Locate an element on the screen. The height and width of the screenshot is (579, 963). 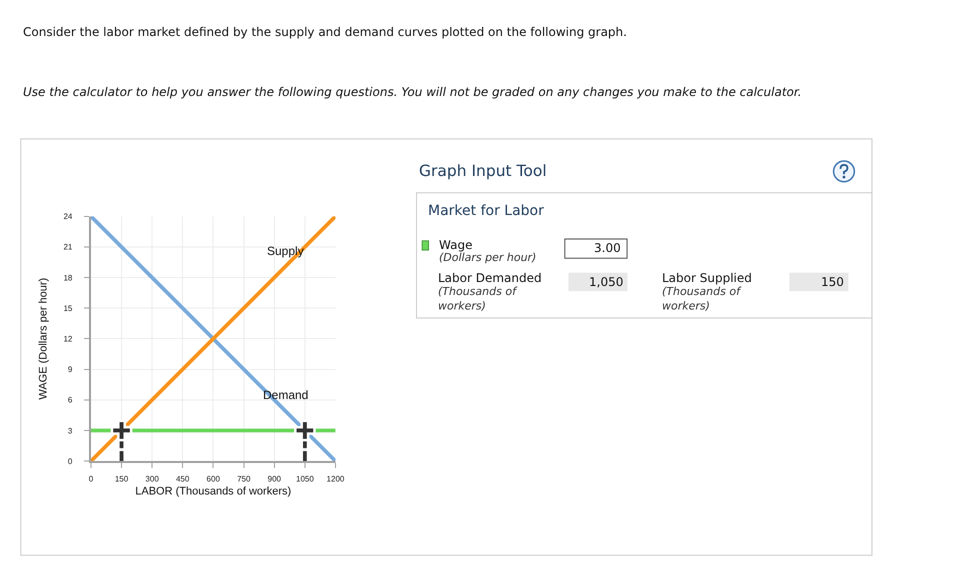
y-tick-label: 15 is located at coordinates (68, 308).